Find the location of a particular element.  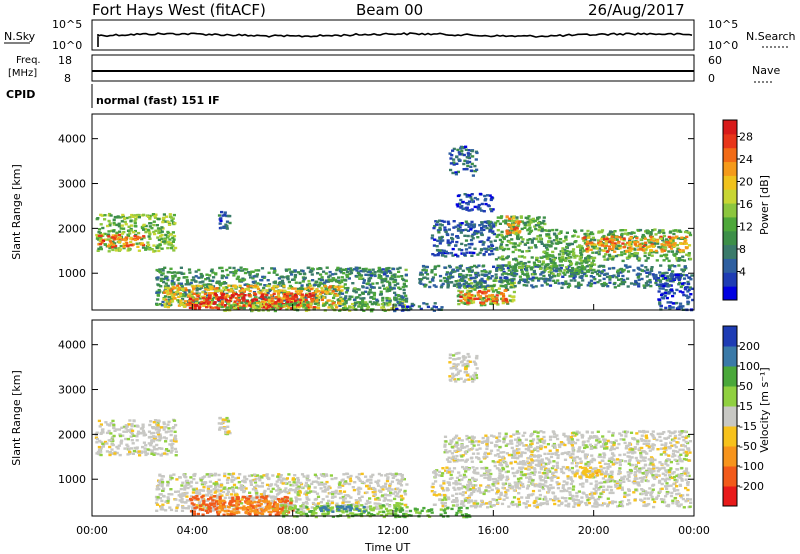

power-colorbar-band is located at coordinates (730, 238).